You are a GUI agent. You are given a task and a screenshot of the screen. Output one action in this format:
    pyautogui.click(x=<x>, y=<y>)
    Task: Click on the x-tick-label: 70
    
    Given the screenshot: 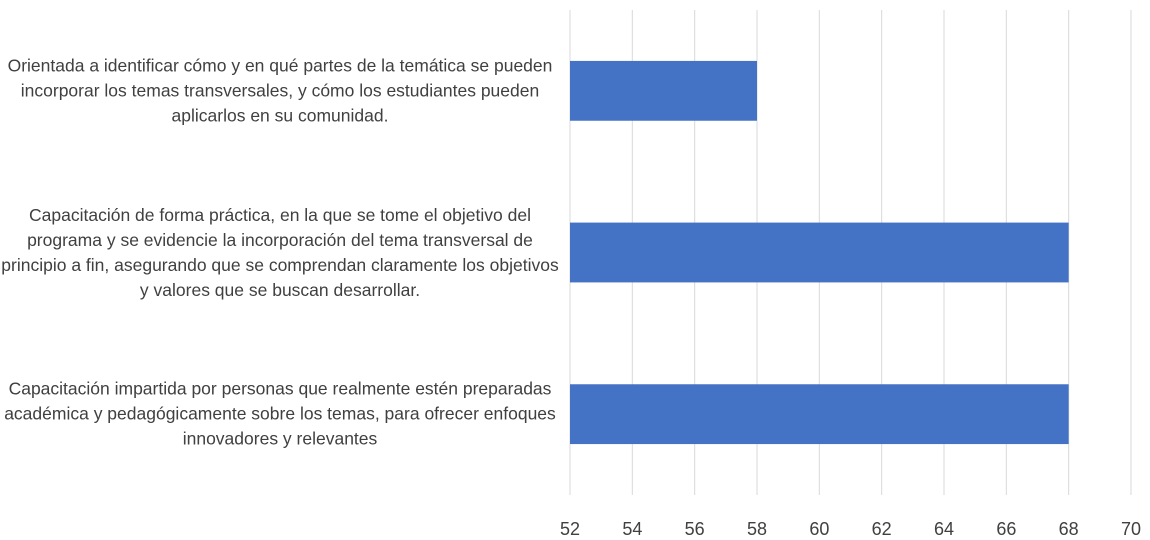 What is the action you would take?
    pyautogui.click(x=1131, y=529)
    